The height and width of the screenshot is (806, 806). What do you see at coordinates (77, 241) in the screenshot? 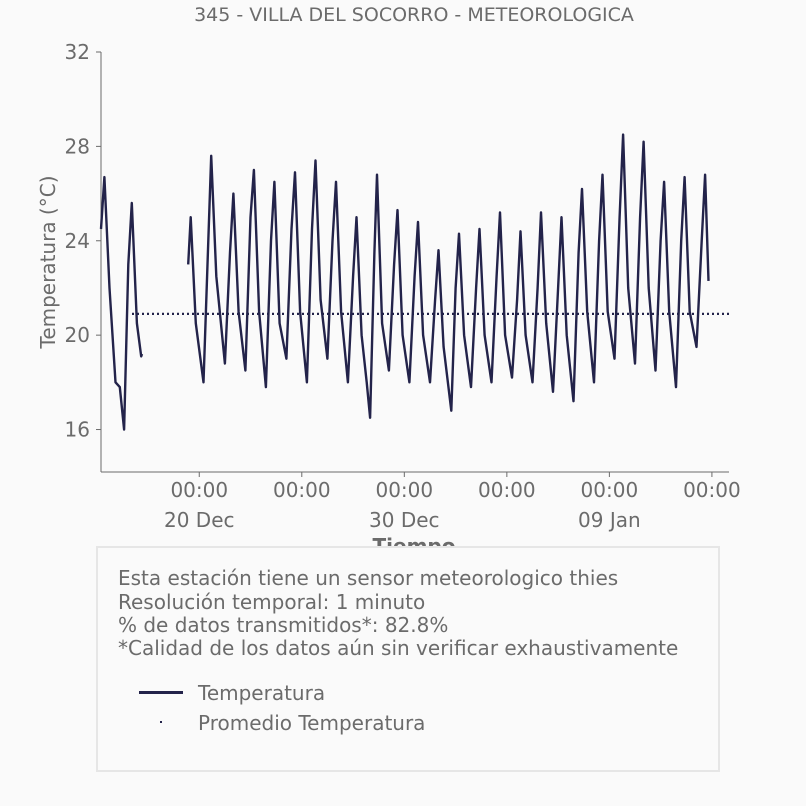
I see `y-tick-label: 24` at bounding box center [77, 241].